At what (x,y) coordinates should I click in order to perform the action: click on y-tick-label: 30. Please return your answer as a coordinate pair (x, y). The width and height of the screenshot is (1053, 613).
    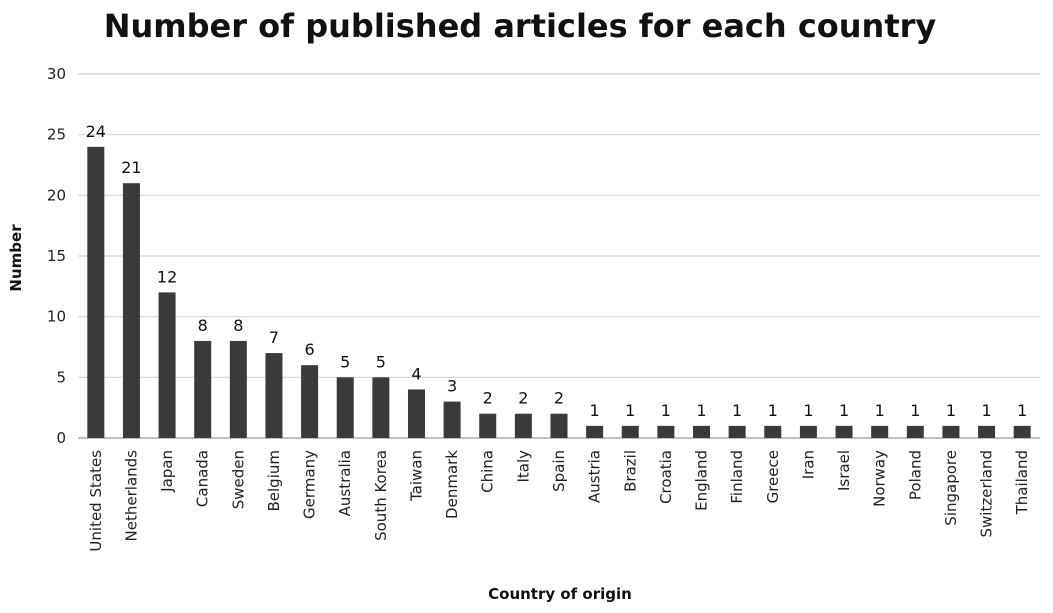
    Looking at the image, I should click on (56, 74).